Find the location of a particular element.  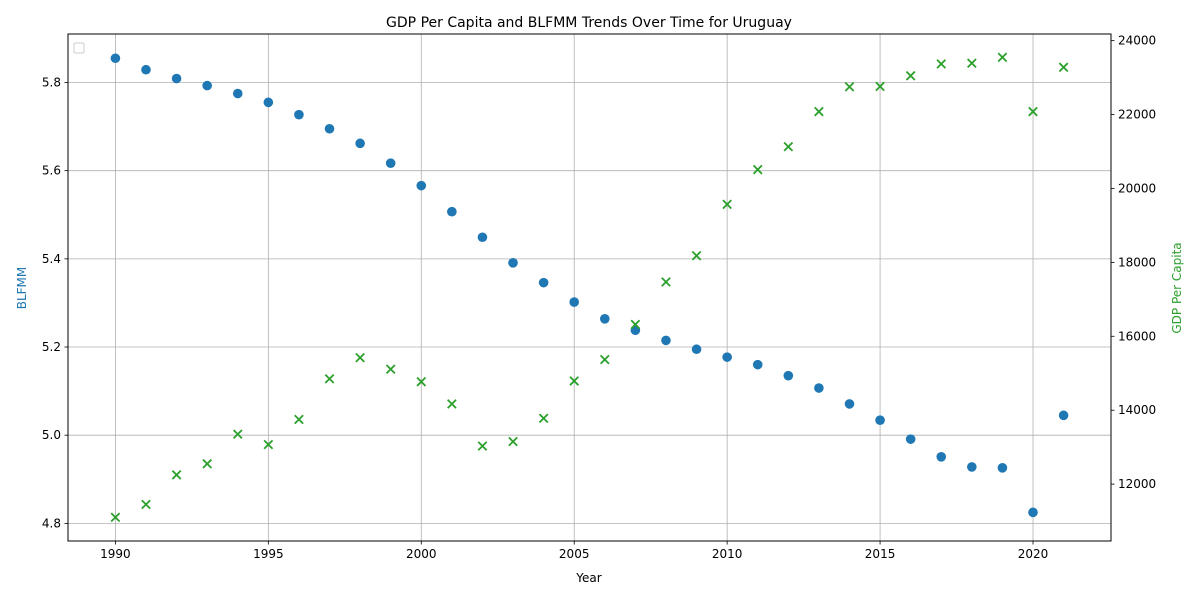

left-y-tick-label: 5.6 is located at coordinates (51, 171).